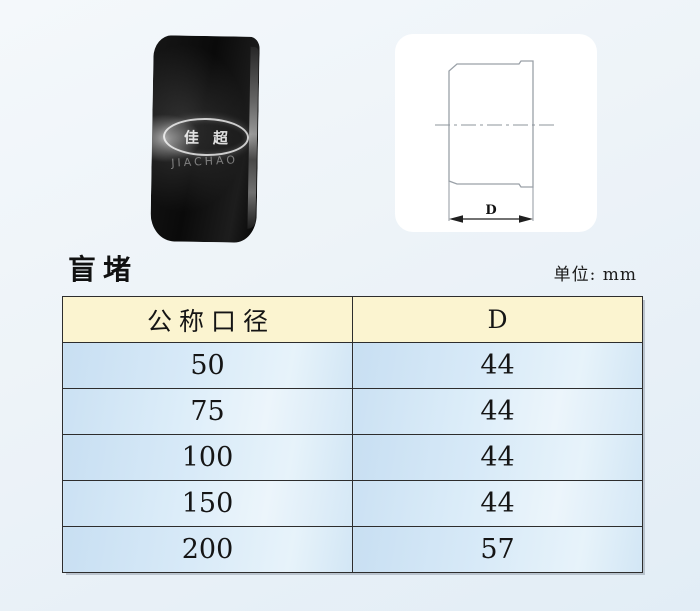 This screenshot has width=700, height=611. I want to click on section-drawing: D, so click(496, 141).